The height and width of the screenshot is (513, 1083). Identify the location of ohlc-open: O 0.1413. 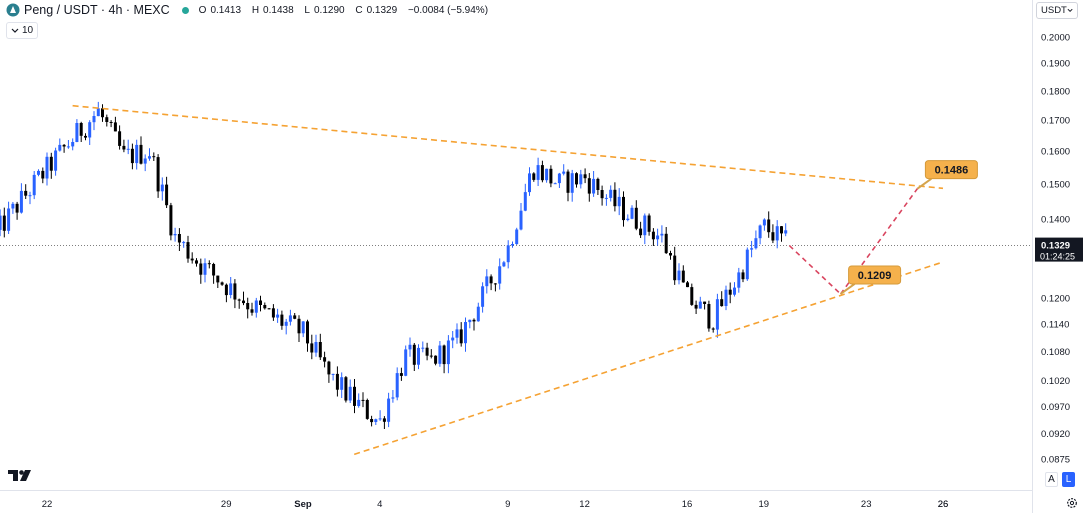
(222, 10).